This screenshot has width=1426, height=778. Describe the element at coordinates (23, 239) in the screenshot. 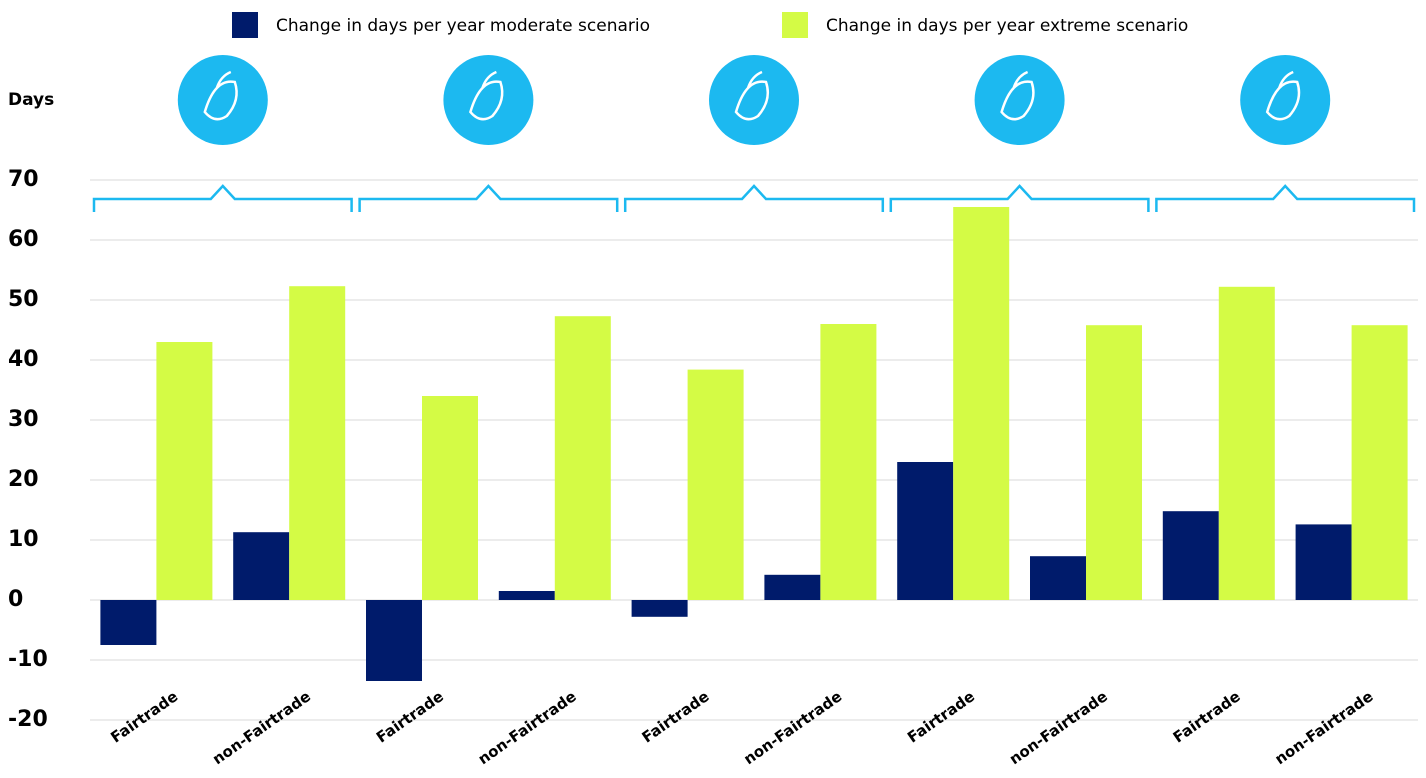

I see `y-tick-label: 60` at that location.